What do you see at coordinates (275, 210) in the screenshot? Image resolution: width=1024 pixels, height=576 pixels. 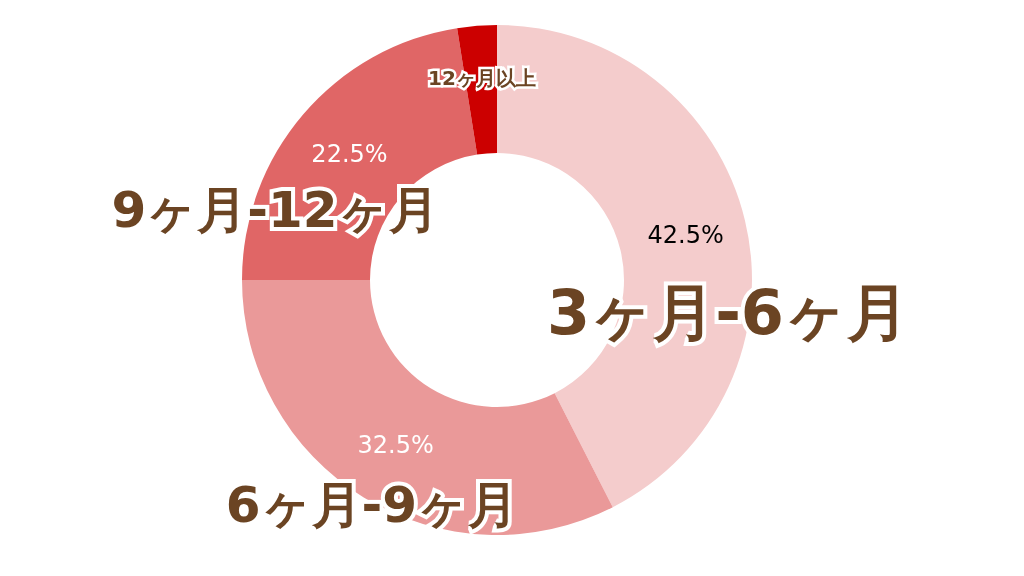 I see `slice-label: 9ヶ月-12ヶ月` at bounding box center [275, 210].